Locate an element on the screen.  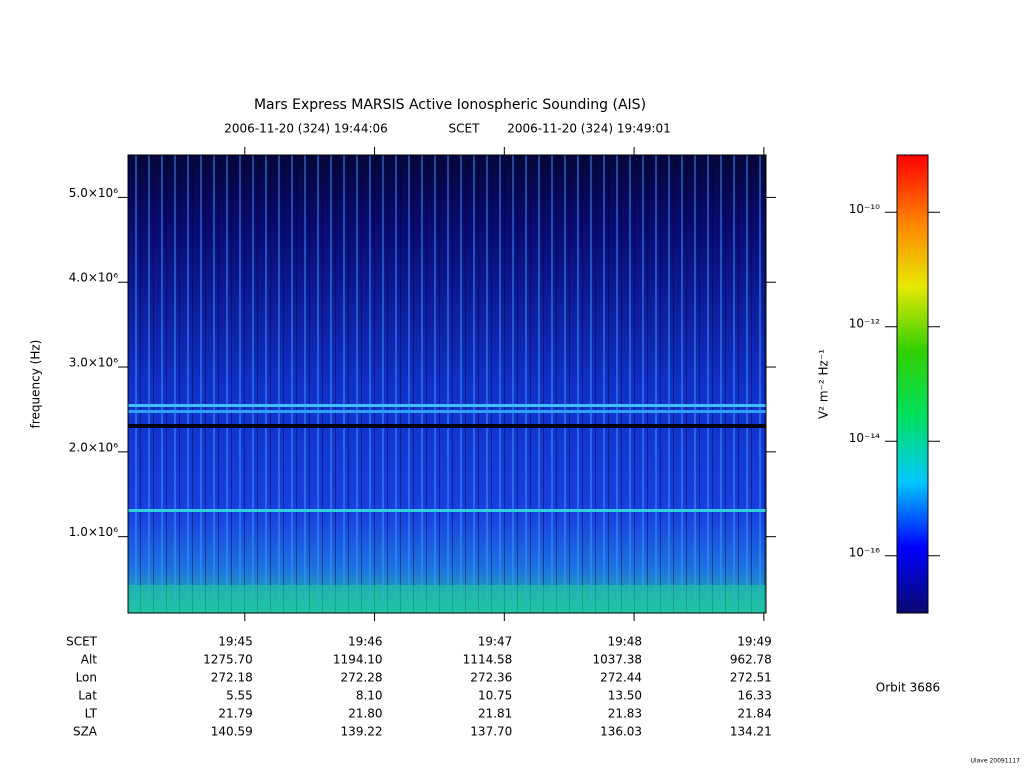
ephemeris-value: 21.81 is located at coordinates (495, 714).